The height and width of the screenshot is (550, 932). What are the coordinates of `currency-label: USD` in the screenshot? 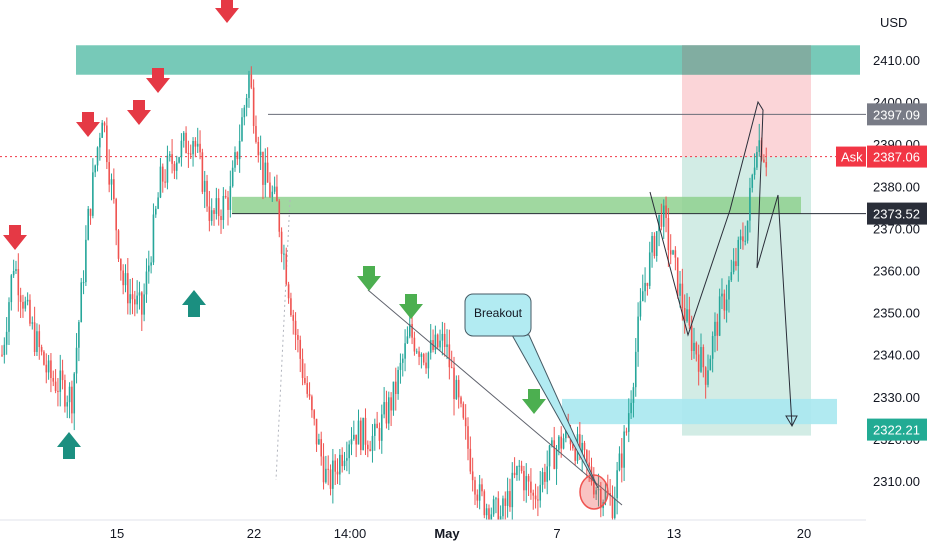 It's located at (893, 22).